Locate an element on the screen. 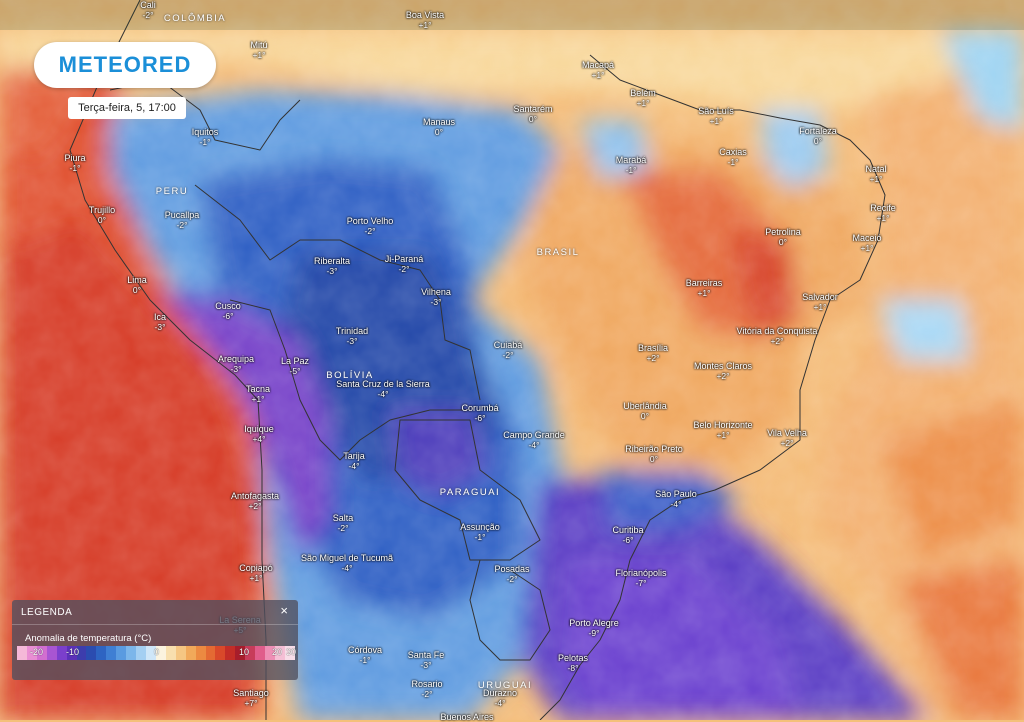 The image size is (1024, 722). city-marker: La Paz -5° is located at coordinates (295, 366).